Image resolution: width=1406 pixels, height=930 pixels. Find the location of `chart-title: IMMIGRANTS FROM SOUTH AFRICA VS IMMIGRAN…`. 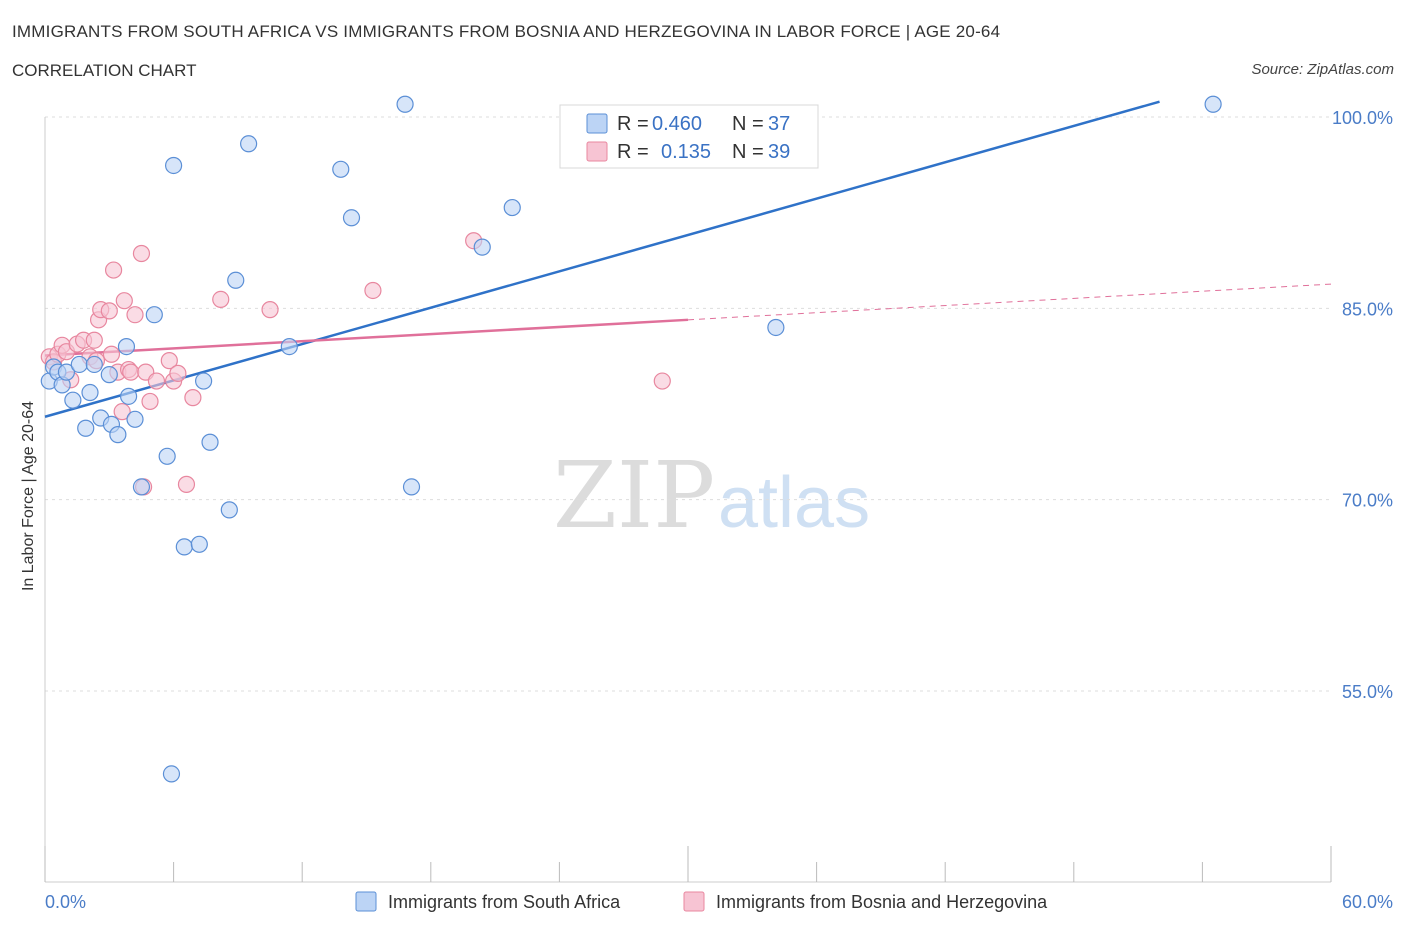

chart-title: IMMIGRANTS FROM SOUTH AFRICA VS IMMIGRAN… is located at coordinates (506, 31).